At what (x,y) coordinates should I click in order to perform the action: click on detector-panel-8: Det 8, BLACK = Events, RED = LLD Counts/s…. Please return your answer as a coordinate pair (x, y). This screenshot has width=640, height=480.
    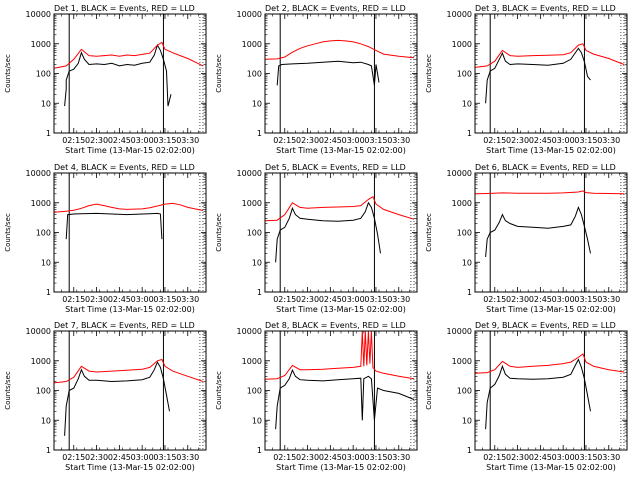
    Looking at the image, I should click on (316, 396).